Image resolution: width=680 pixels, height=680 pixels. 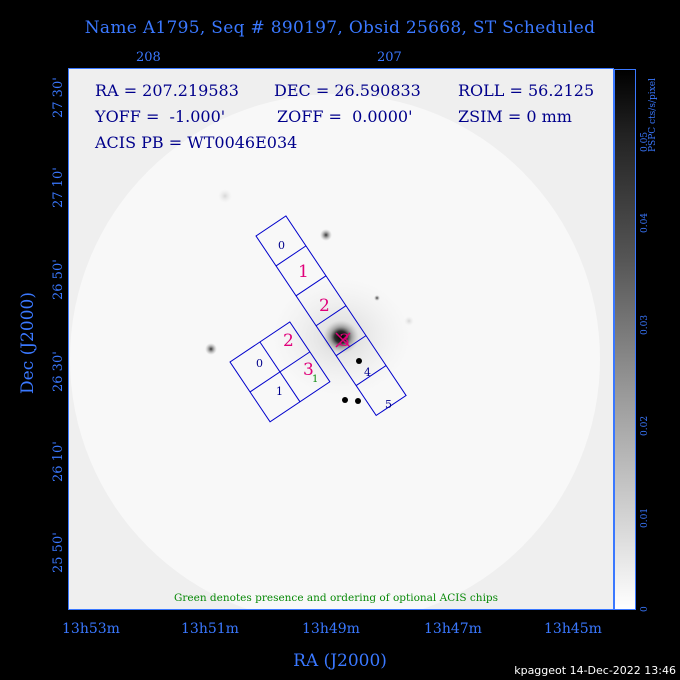 What do you see at coordinates (58, 552) in the screenshot?
I see `dec-tick-25-50: 25 50'` at bounding box center [58, 552].